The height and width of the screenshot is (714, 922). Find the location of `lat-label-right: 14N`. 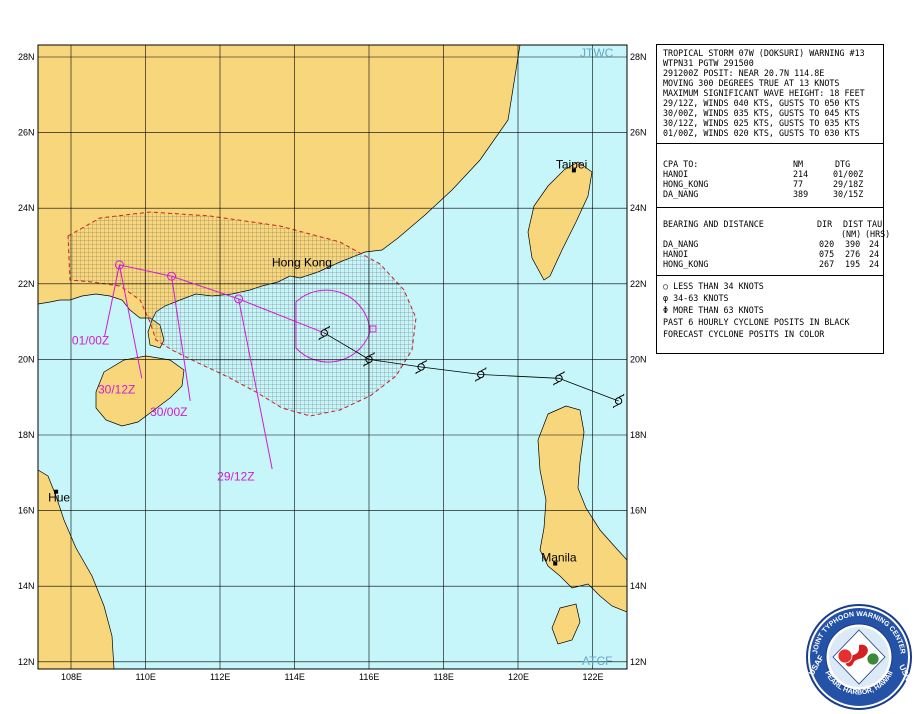

lat-label-right: 14N is located at coordinates (638, 586).